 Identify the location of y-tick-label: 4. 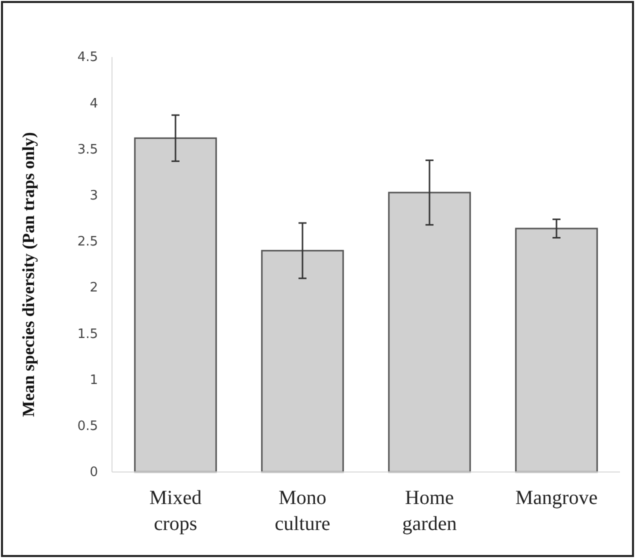
(94, 104).